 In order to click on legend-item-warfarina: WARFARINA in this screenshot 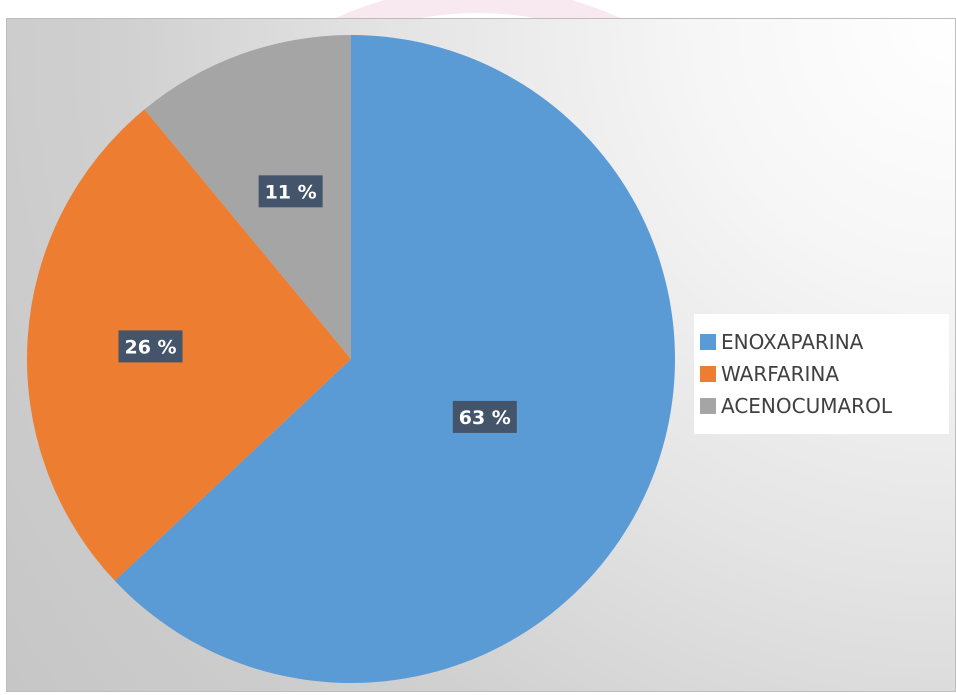, I will do `click(824, 374)`.